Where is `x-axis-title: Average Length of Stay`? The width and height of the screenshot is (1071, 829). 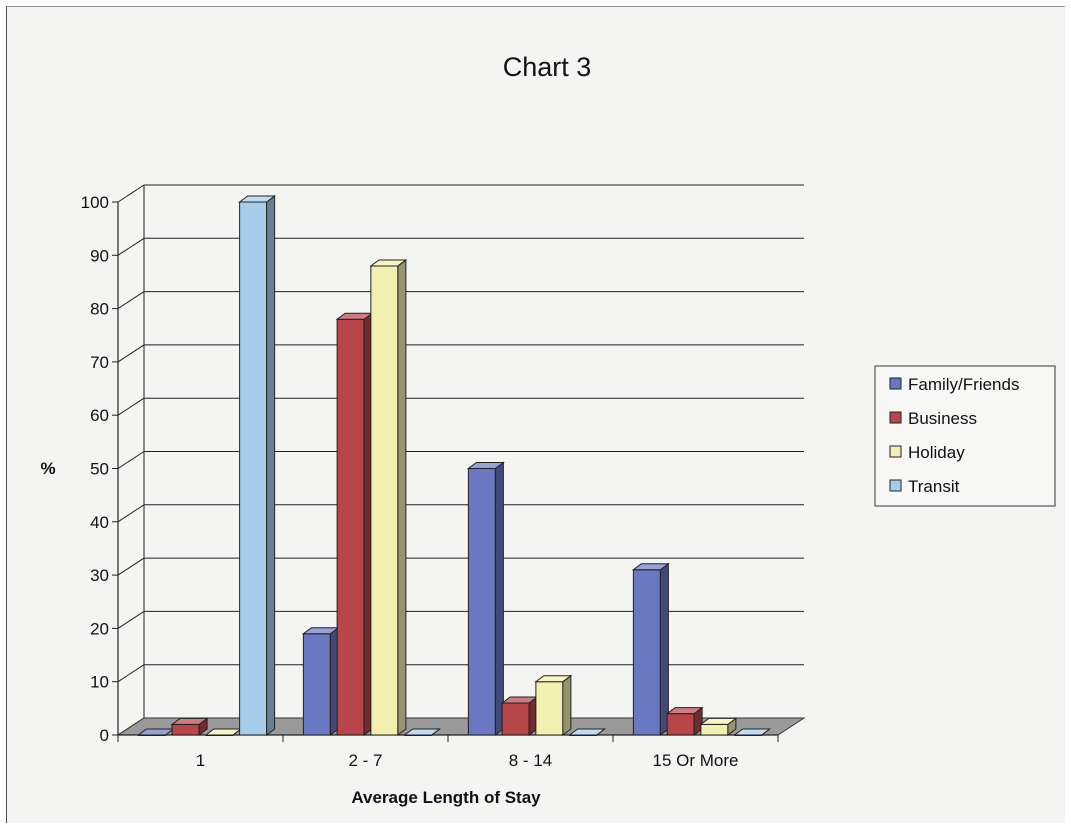 x-axis-title: Average Length of Stay is located at coordinates (446, 797).